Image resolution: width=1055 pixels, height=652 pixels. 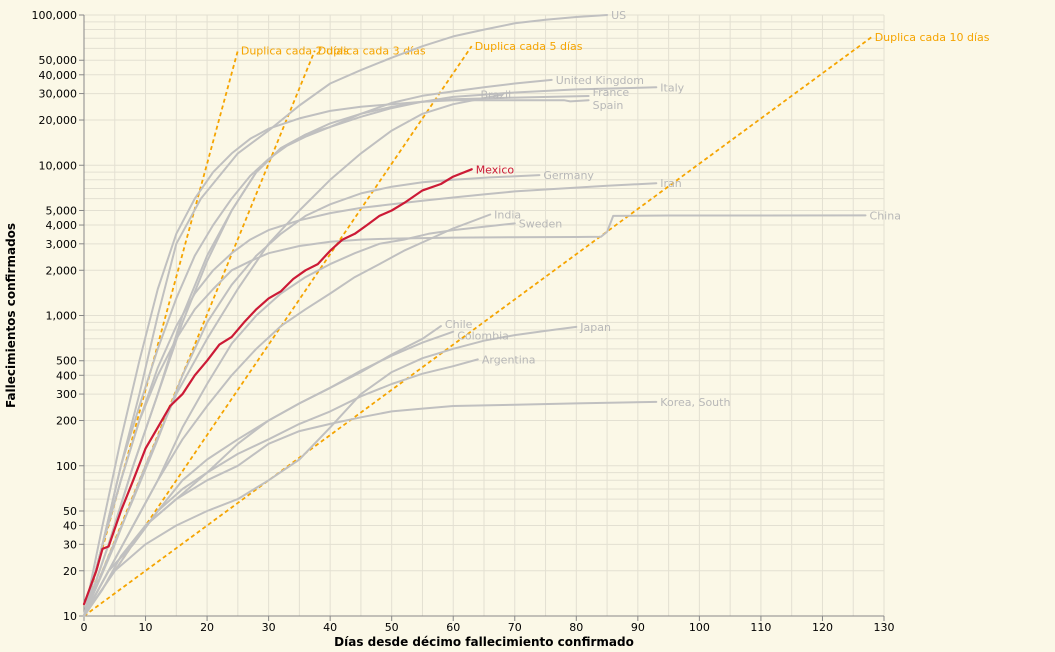 I want to click on y-tick-label: 400, so click(x=66, y=375).